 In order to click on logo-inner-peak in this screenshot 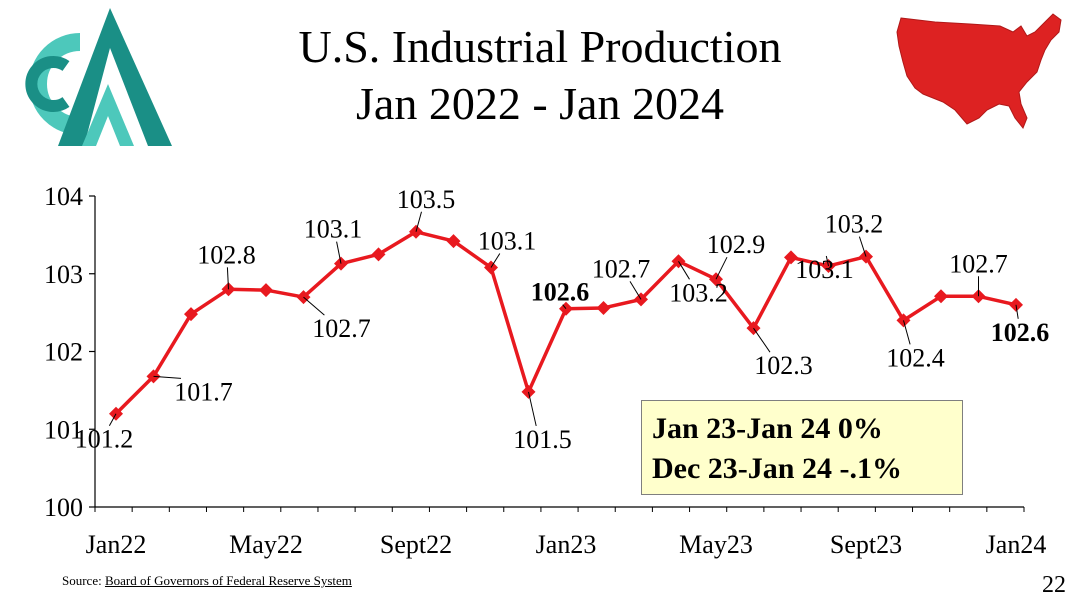, I will do `click(108, 115)`.